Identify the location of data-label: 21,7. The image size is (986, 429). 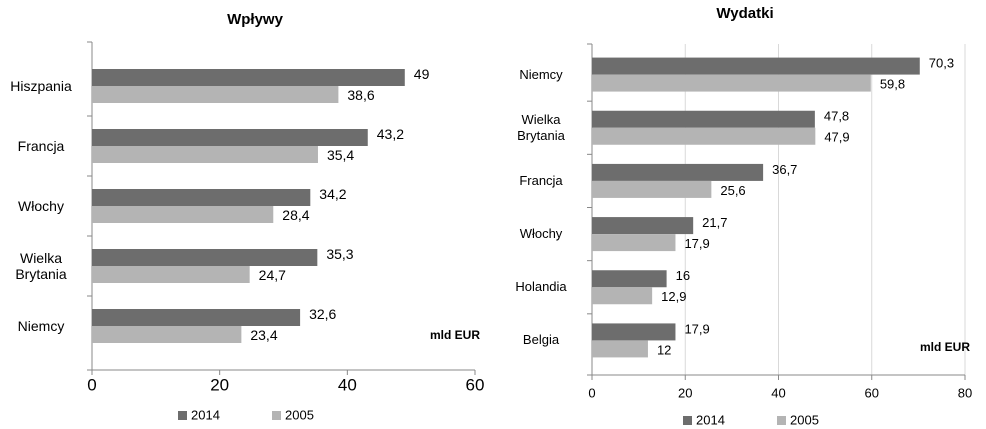
(714, 222).